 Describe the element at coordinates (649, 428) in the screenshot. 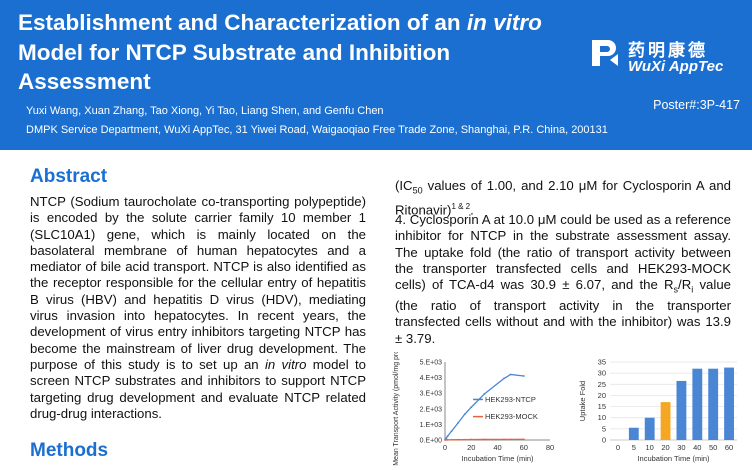

I see `bar-10-min` at that location.